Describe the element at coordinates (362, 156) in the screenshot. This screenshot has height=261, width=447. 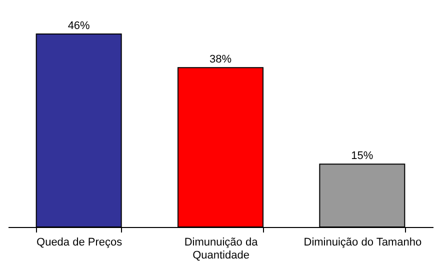
I see `data-label: 15%` at that location.